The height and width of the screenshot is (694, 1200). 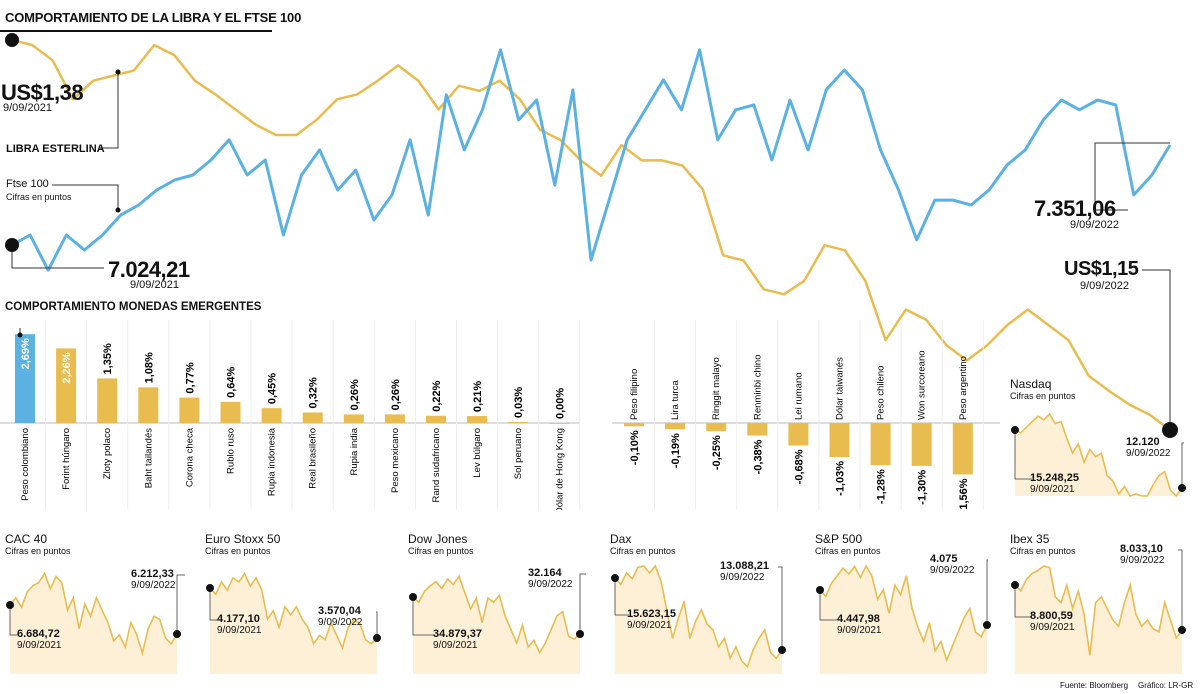 I want to click on highlight-dot, so click(x=20, y=335).